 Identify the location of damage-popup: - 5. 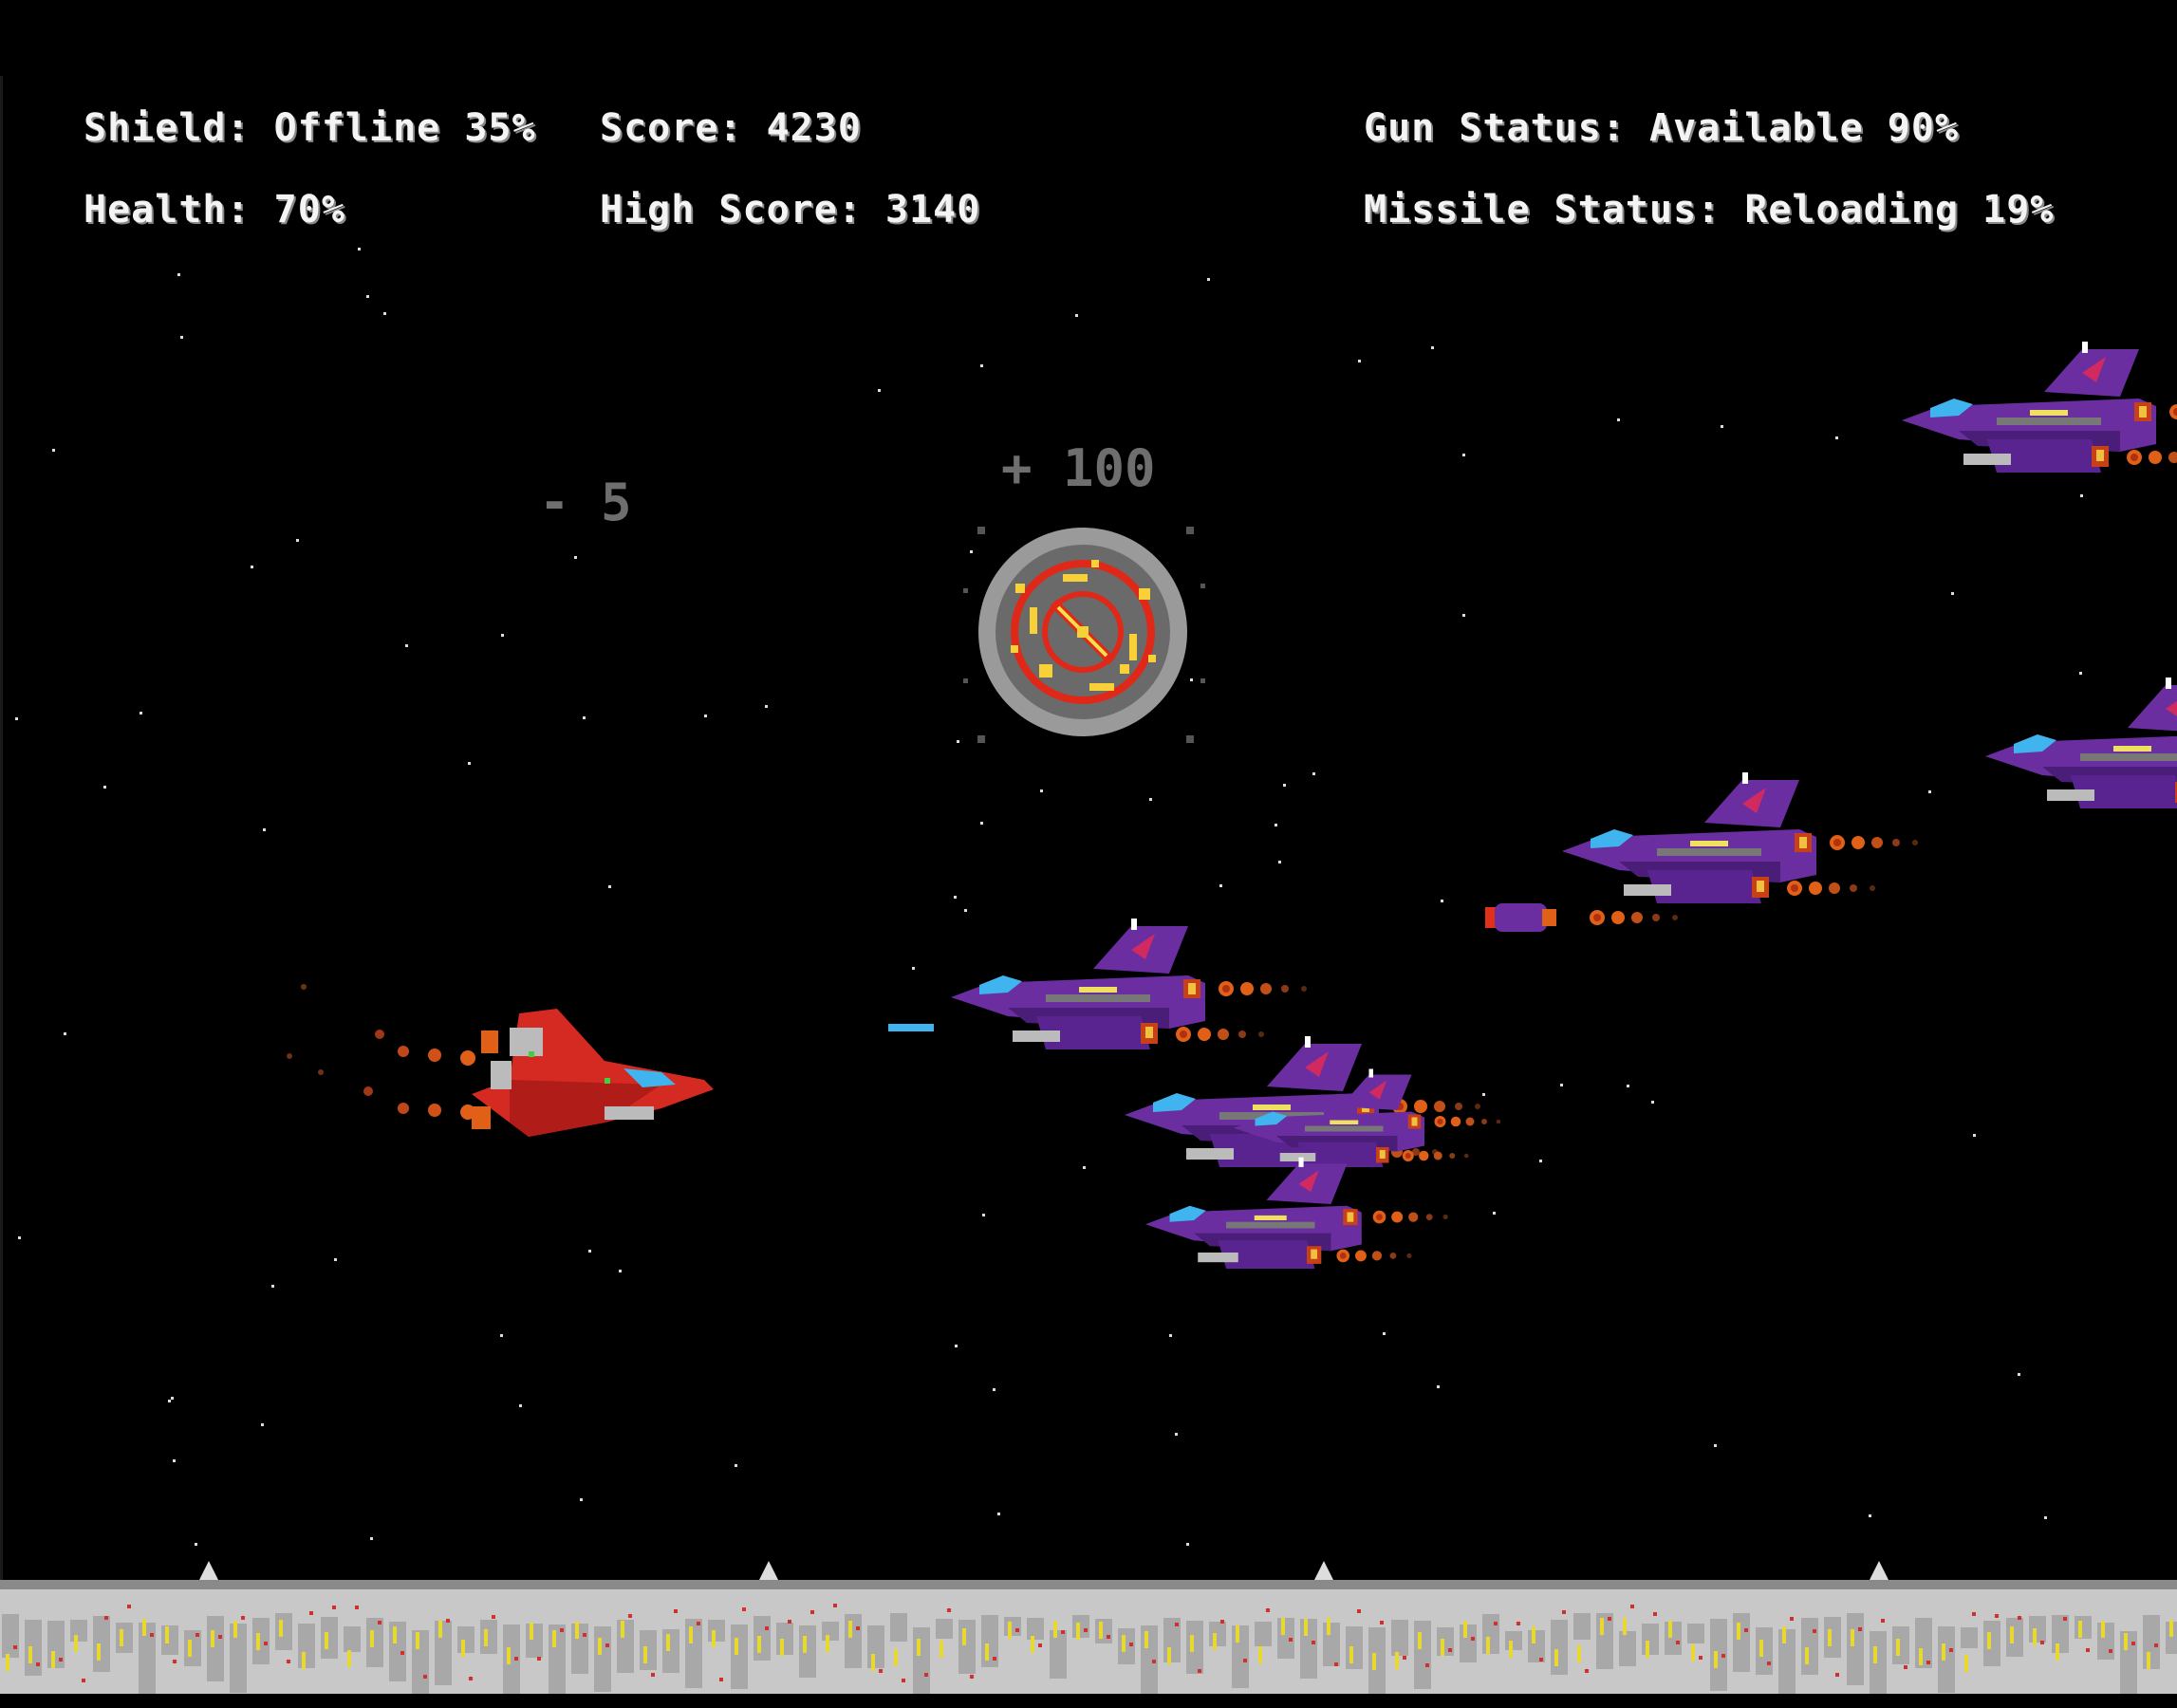
(585, 502).